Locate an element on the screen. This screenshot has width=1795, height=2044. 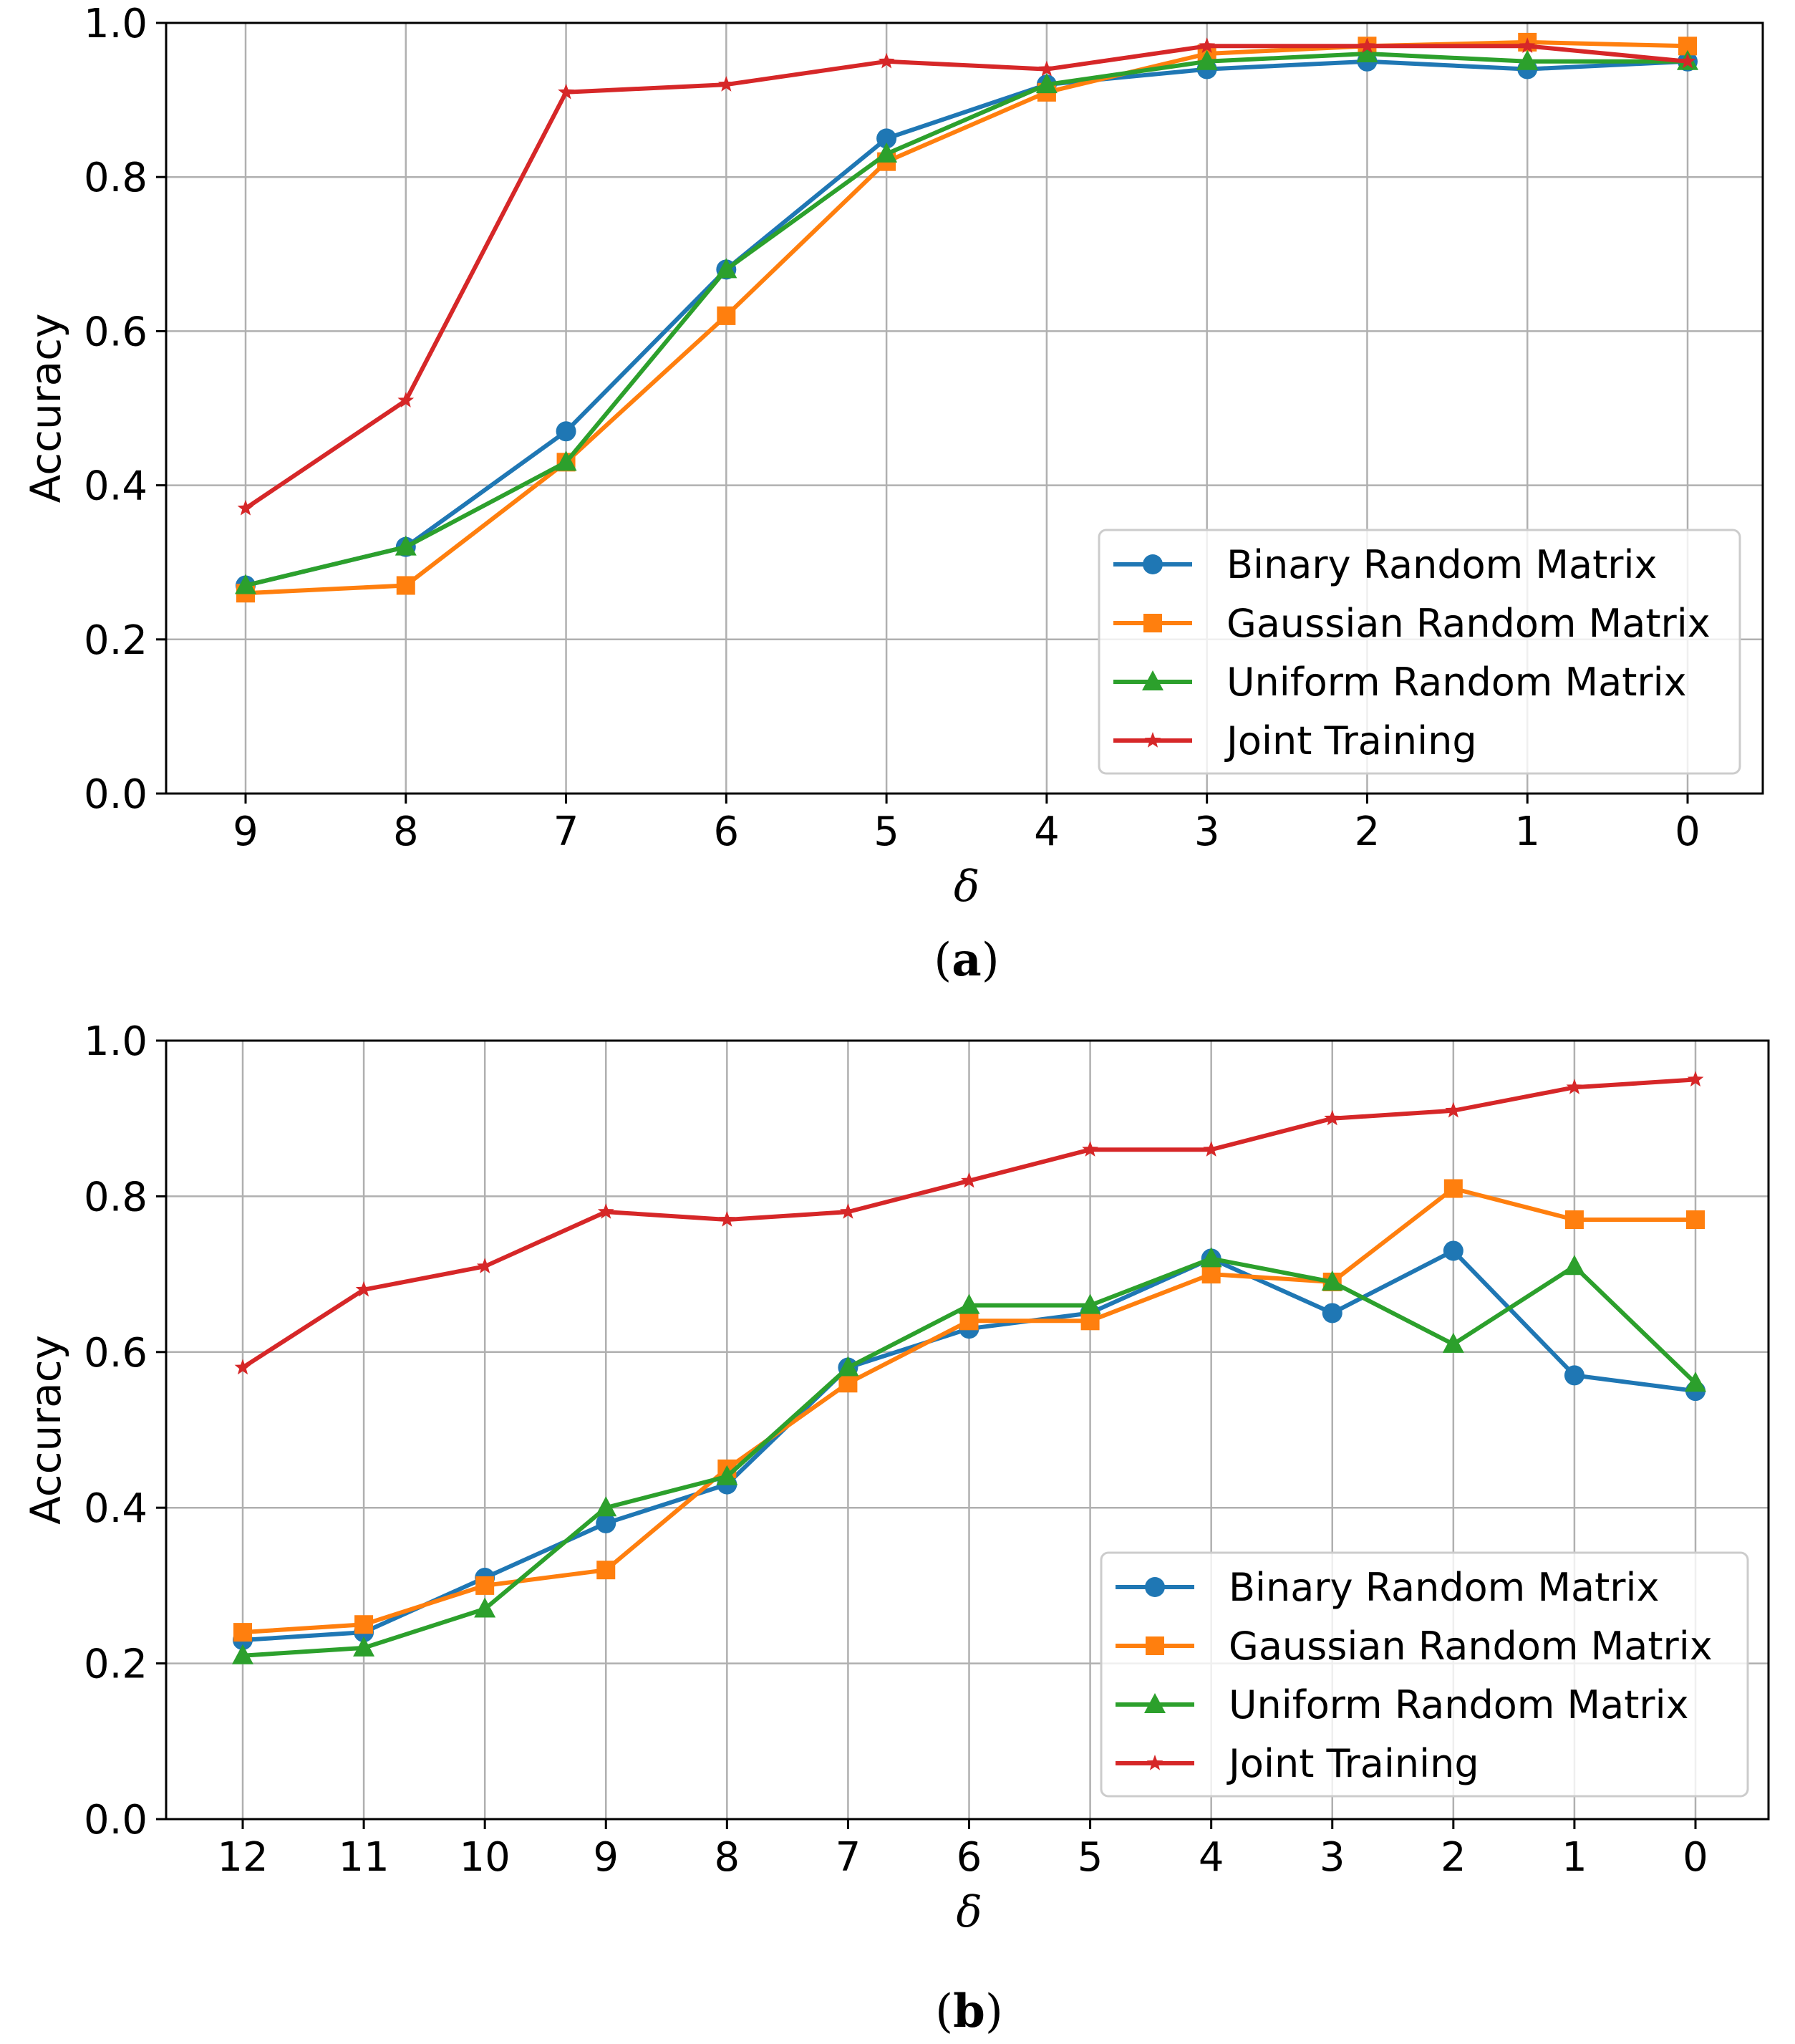
x-tick-label: 3 is located at coordinates (1207, 832).